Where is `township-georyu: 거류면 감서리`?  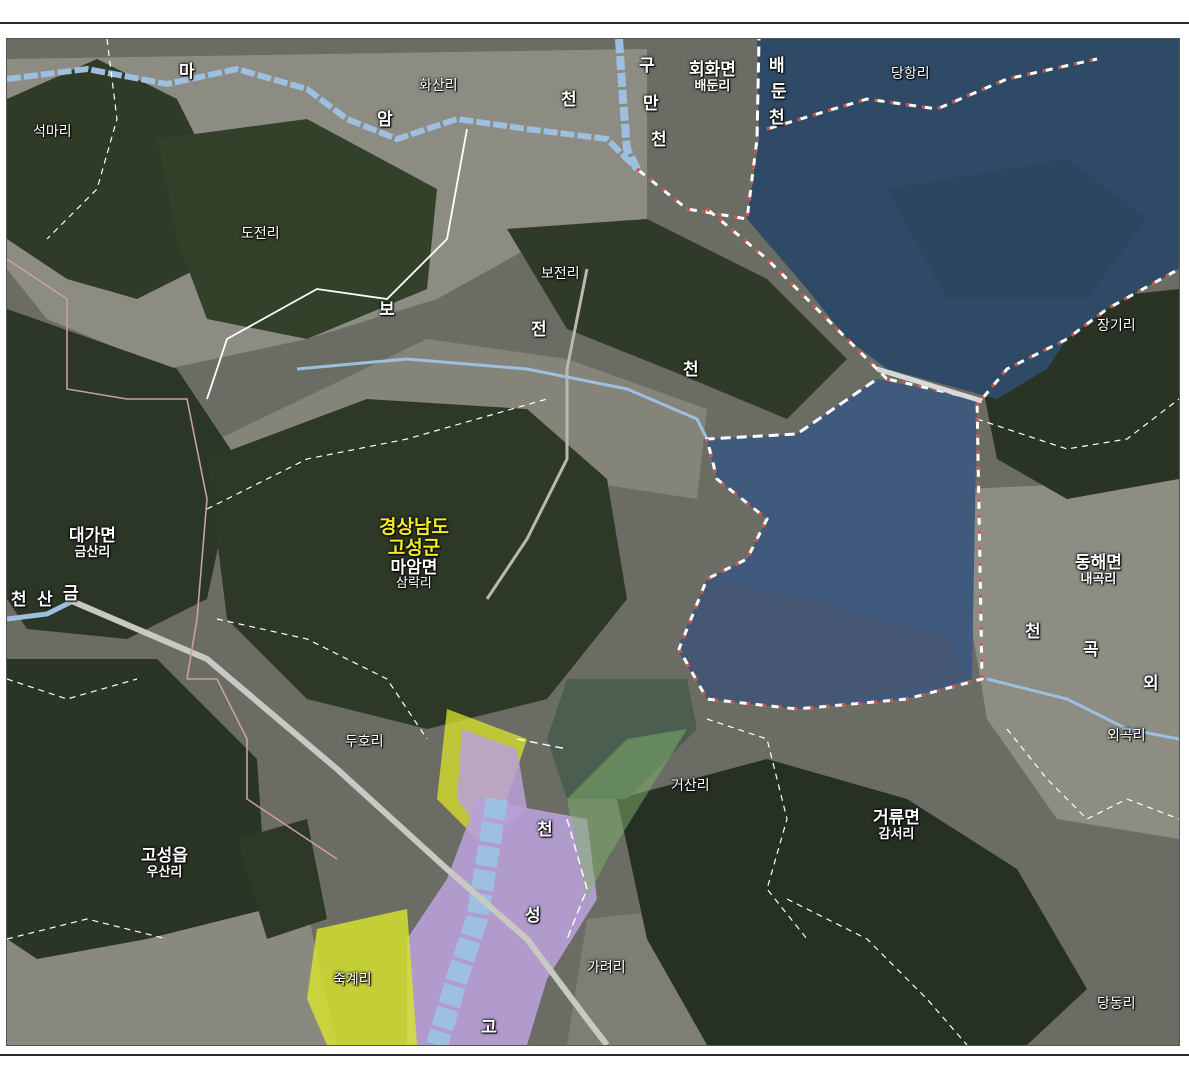
township-georyu: 거류면 감서리 is located at coordinates (896, 825).